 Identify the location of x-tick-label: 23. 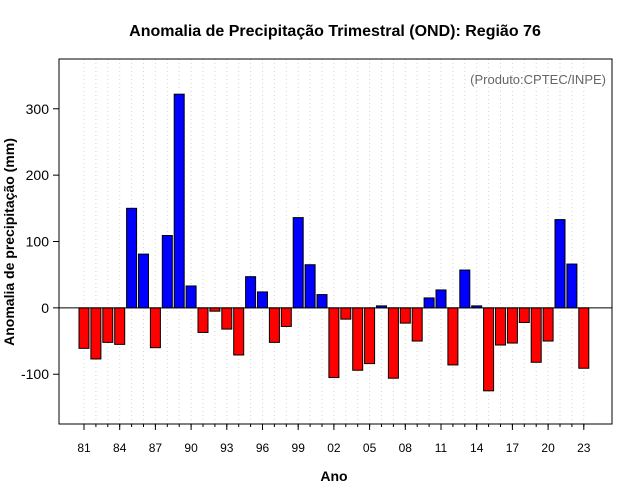
(584, 448).